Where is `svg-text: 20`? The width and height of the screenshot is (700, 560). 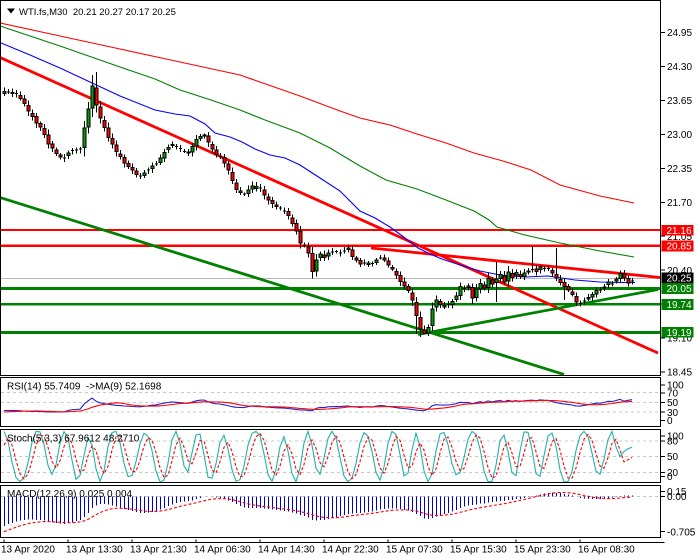
svg-text: 20 is located at coordinates (673, 473).